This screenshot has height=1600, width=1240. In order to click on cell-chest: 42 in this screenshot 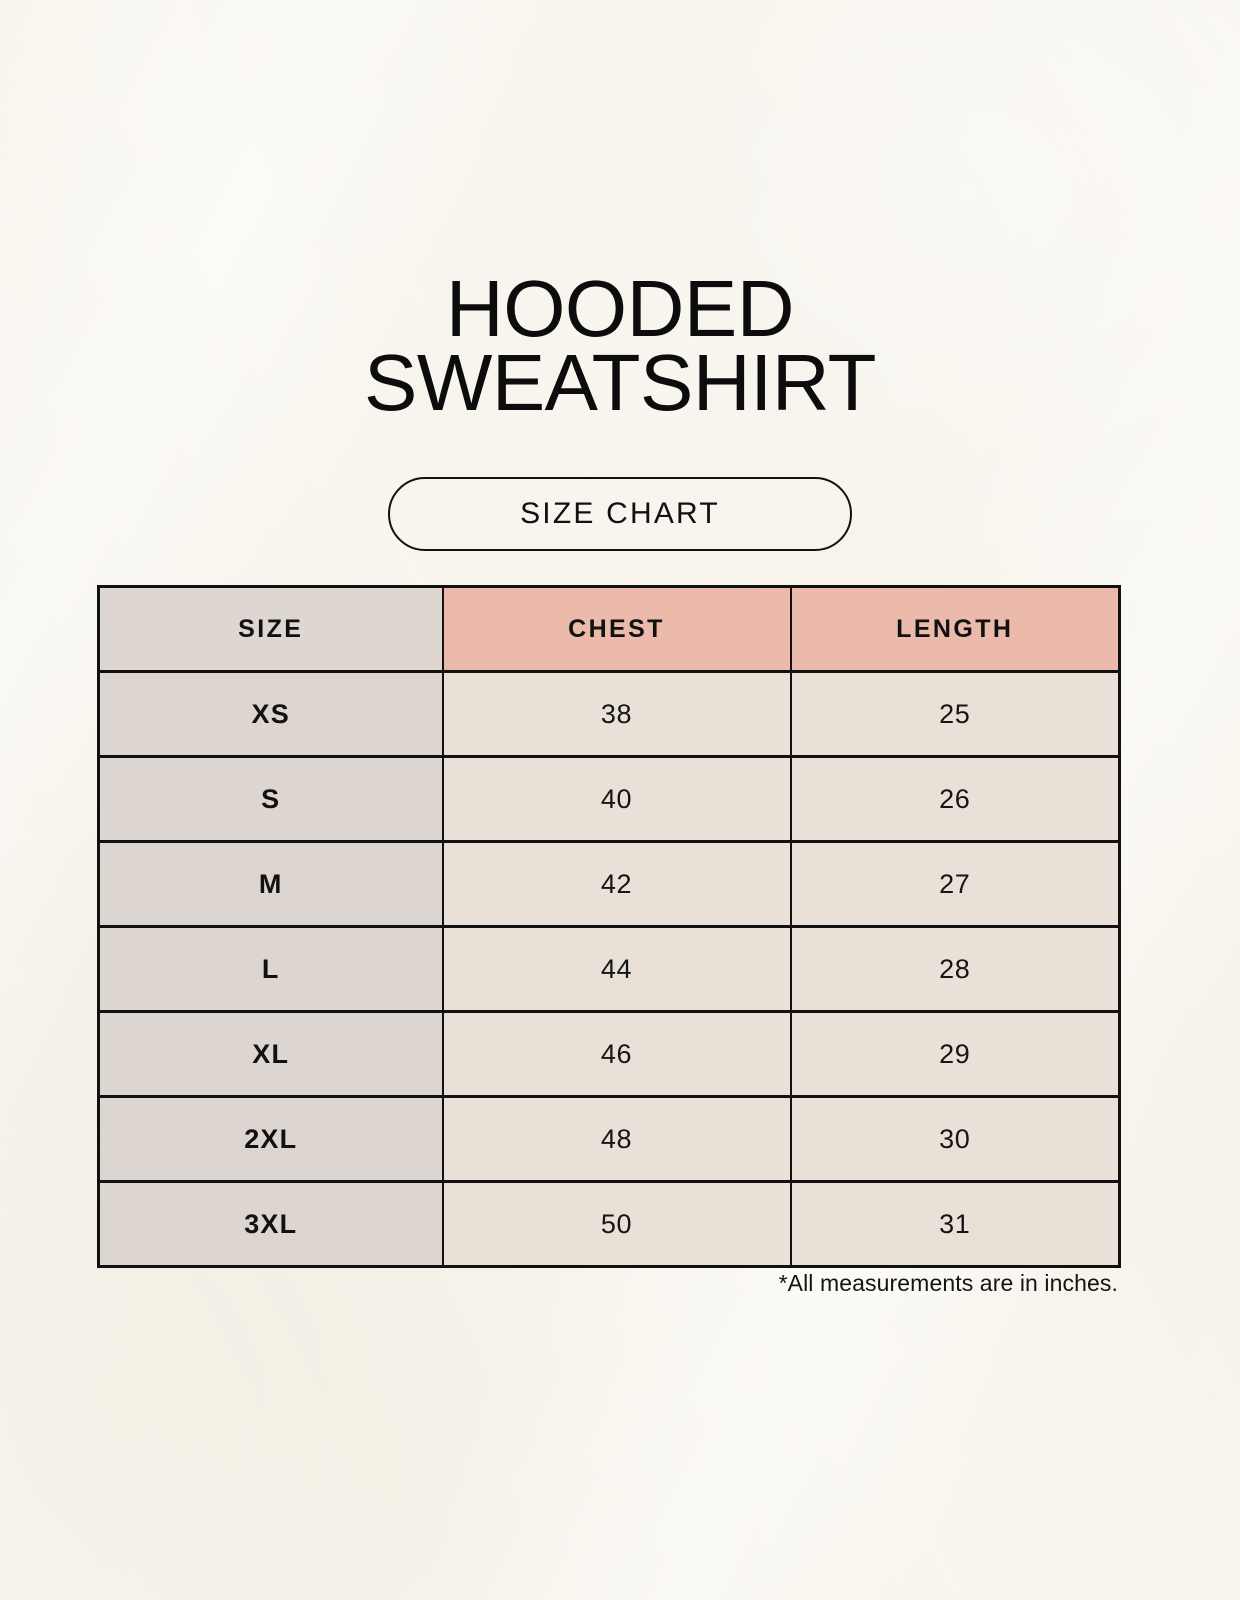, I will do `click(616, 884)`.